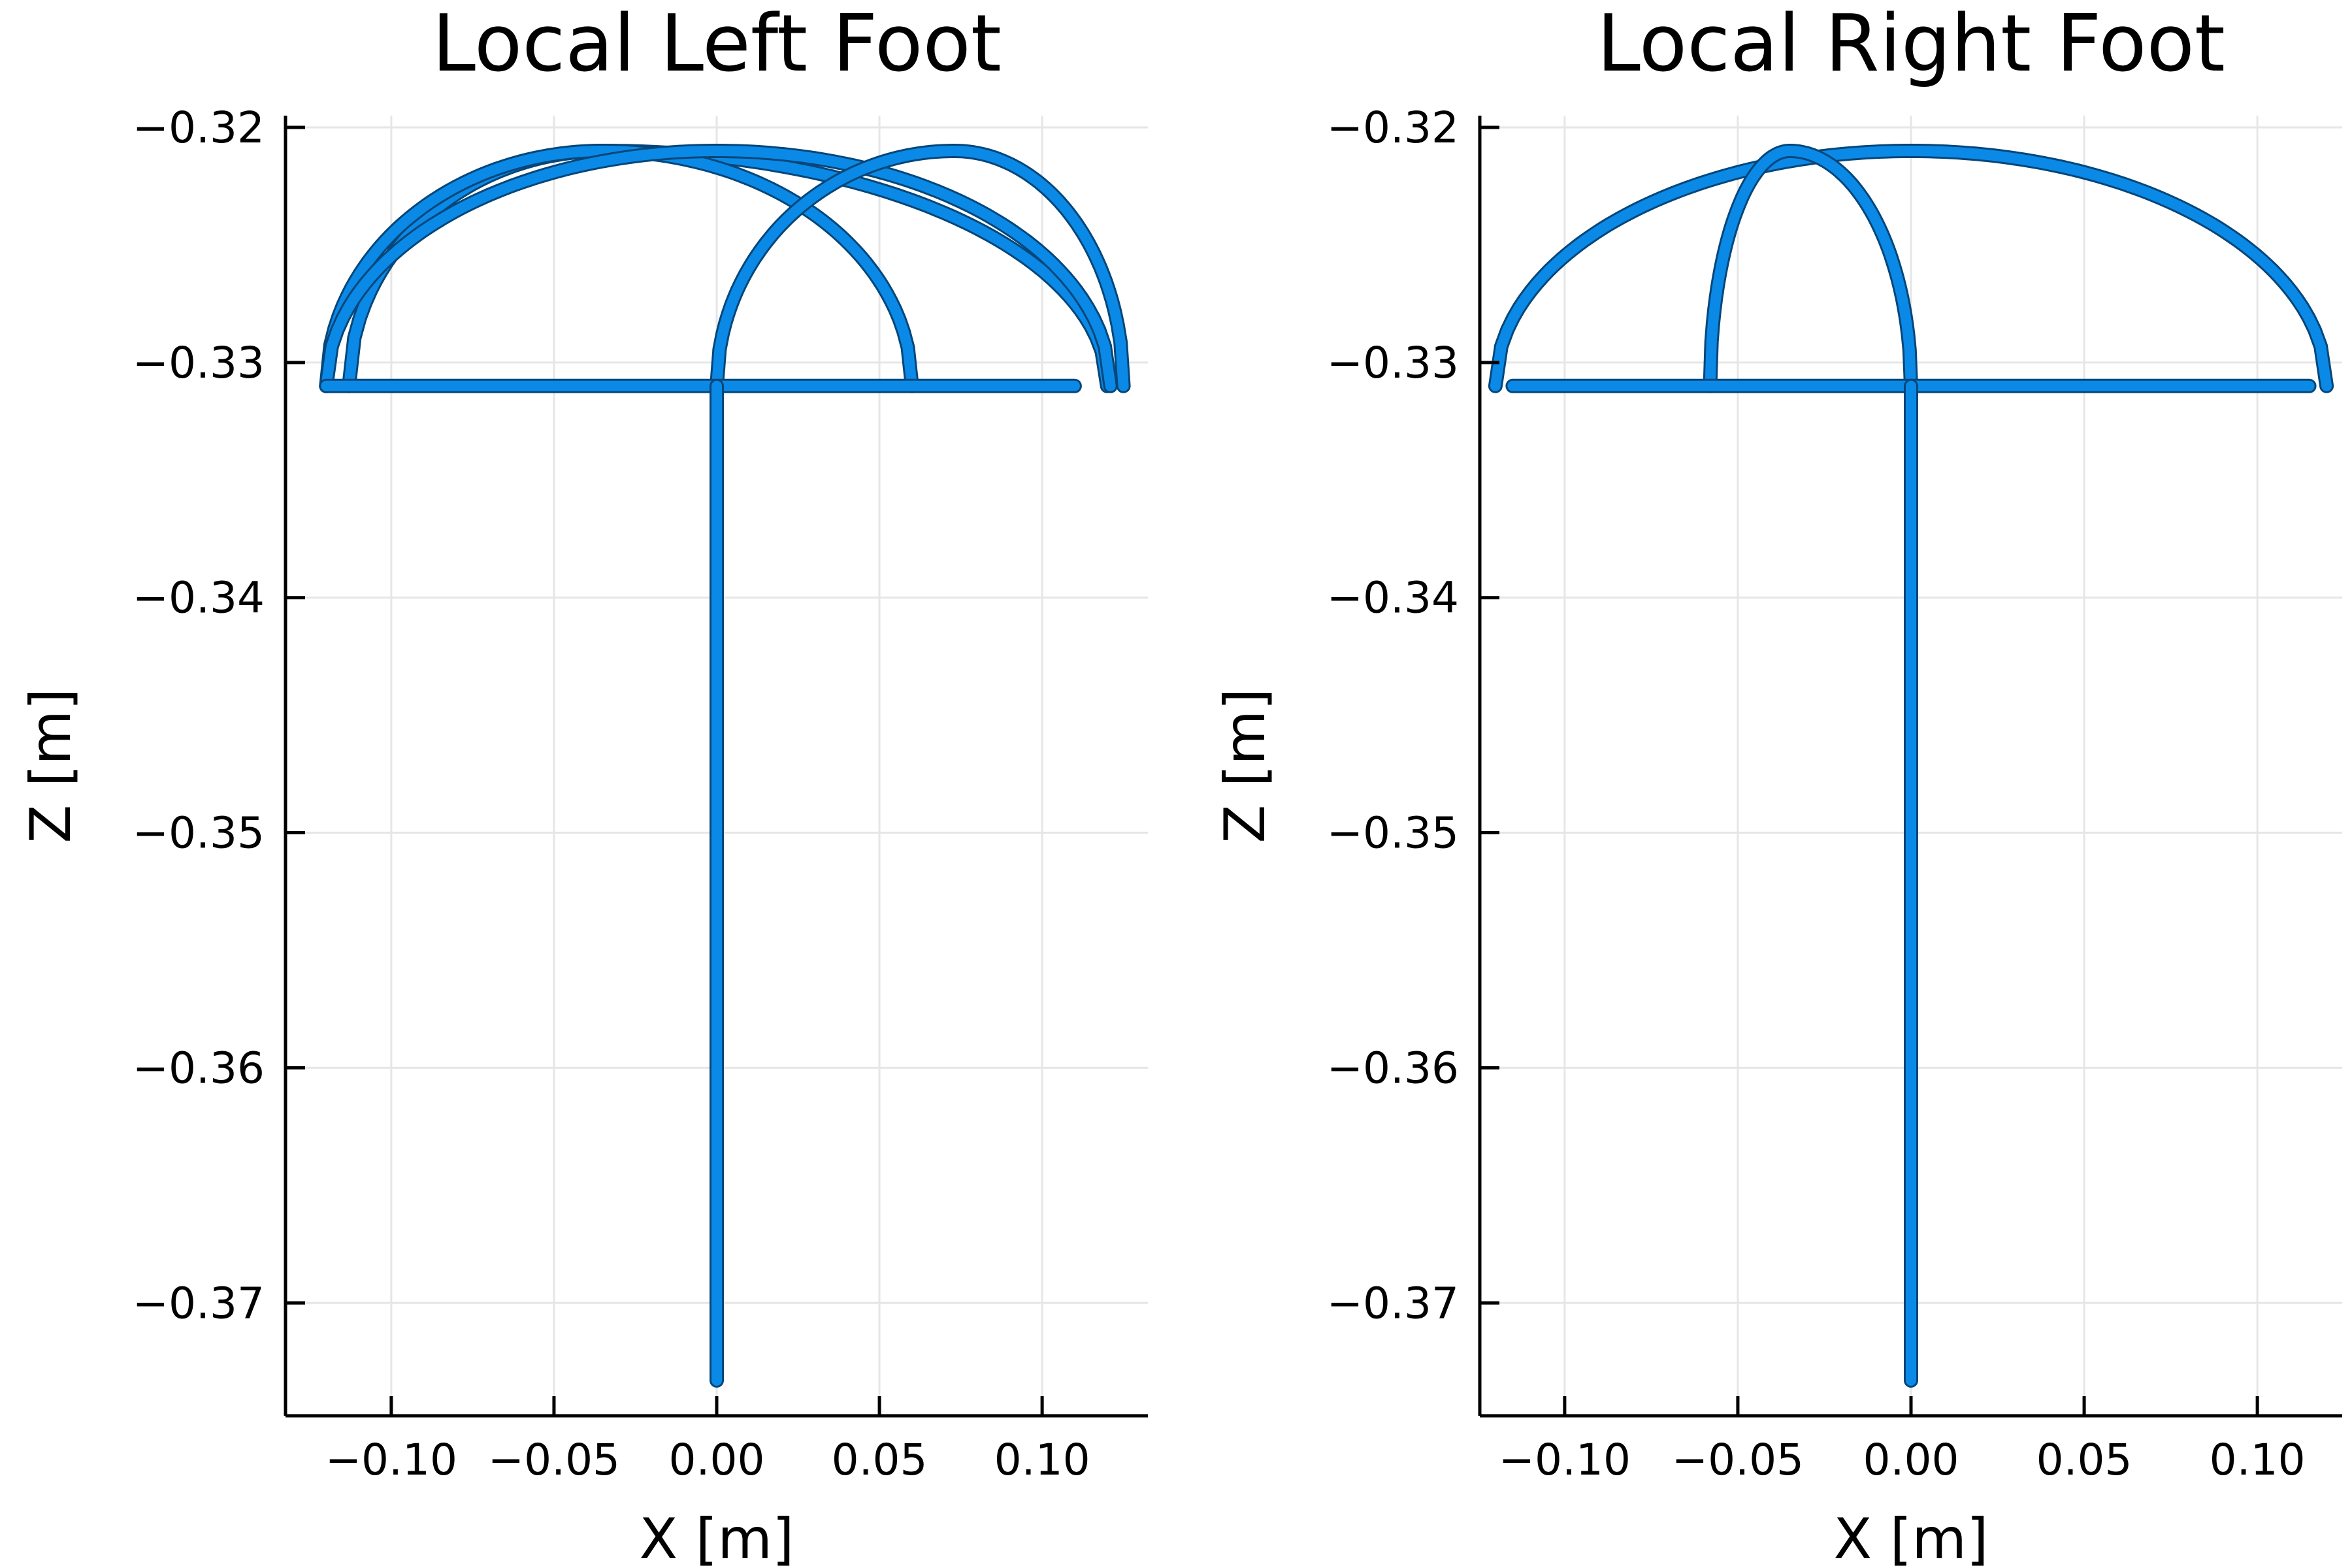 Image resolution: width=2352 pixels, height=1568 pixels. Describe the element at coordinates (1911, 1460) in the screenshot. I see `right-foot-x-tick-label: 0.00` at that location.